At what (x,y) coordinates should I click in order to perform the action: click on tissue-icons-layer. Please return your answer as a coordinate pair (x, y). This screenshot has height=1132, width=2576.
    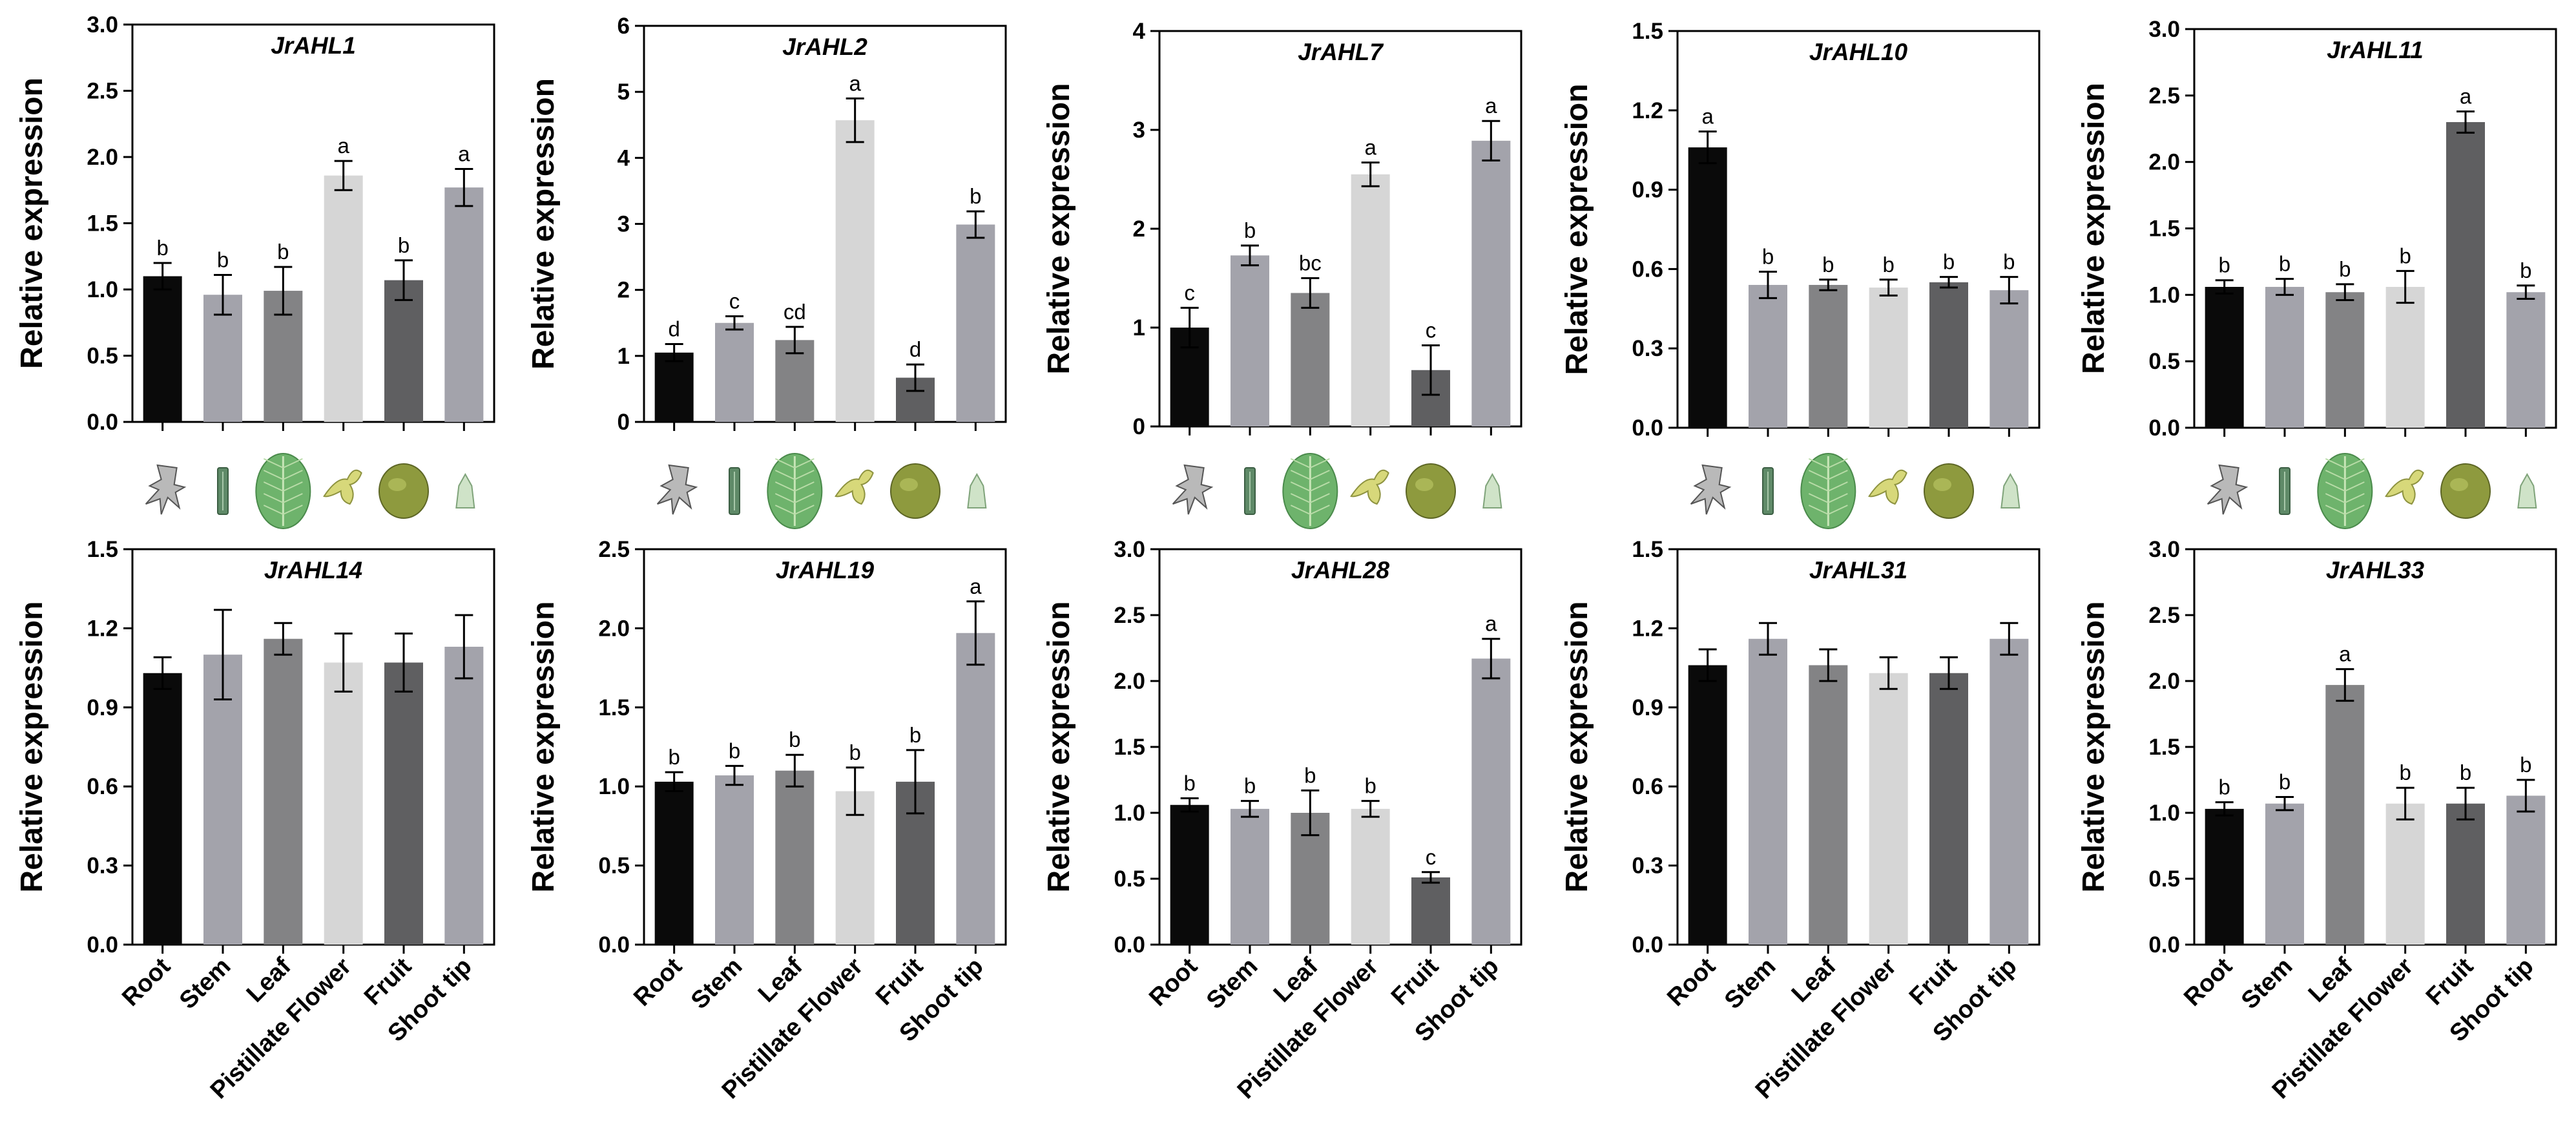
    Looking at the image, I should click on (1341, 491).